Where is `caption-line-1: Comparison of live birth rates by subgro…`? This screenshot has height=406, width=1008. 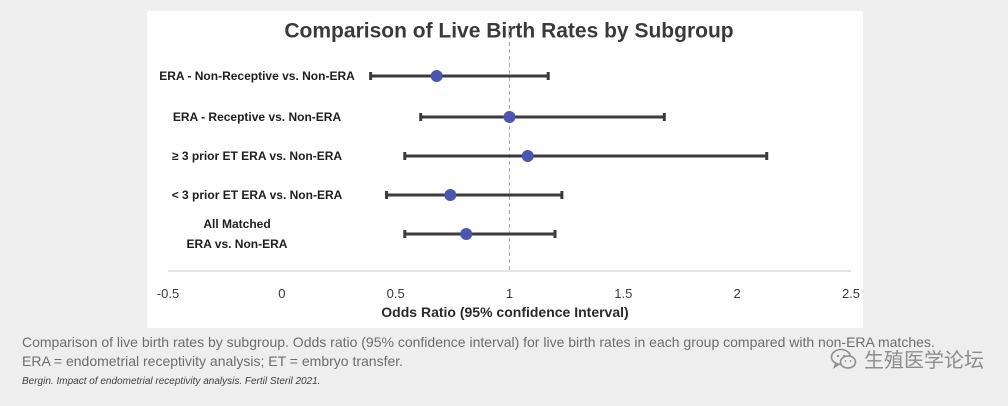 caption-line-1: Comparison of live birth rates by subgro… is located at coordinates (478, 342).